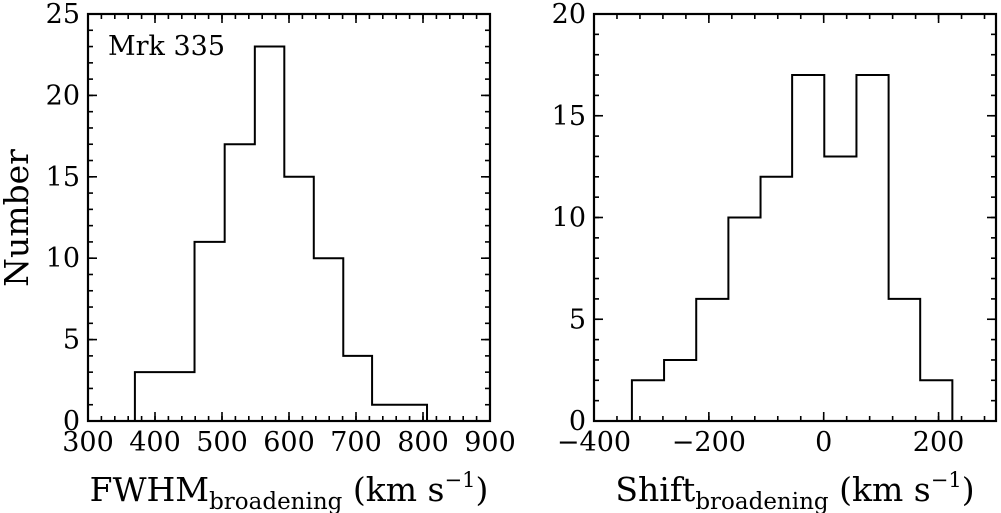 Image resolution: width=1001 pixels, height=513 pixels. Describe the element at coordinates (834, 489) in the screenshot. I see `shift-x-axis-label-spacer` at that location.